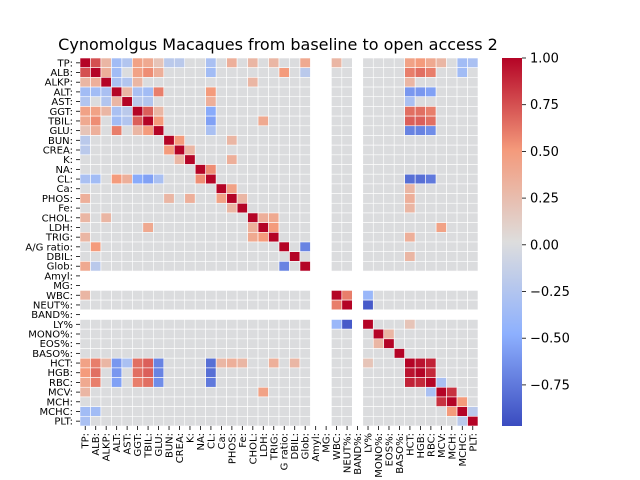 Image resolution: width=640 pixels, height=480 pixels. What do you see at coordinates (170, 445) in the screenshot?
I see `x-tick-label: BUN:` at bounding box center [170, 445].